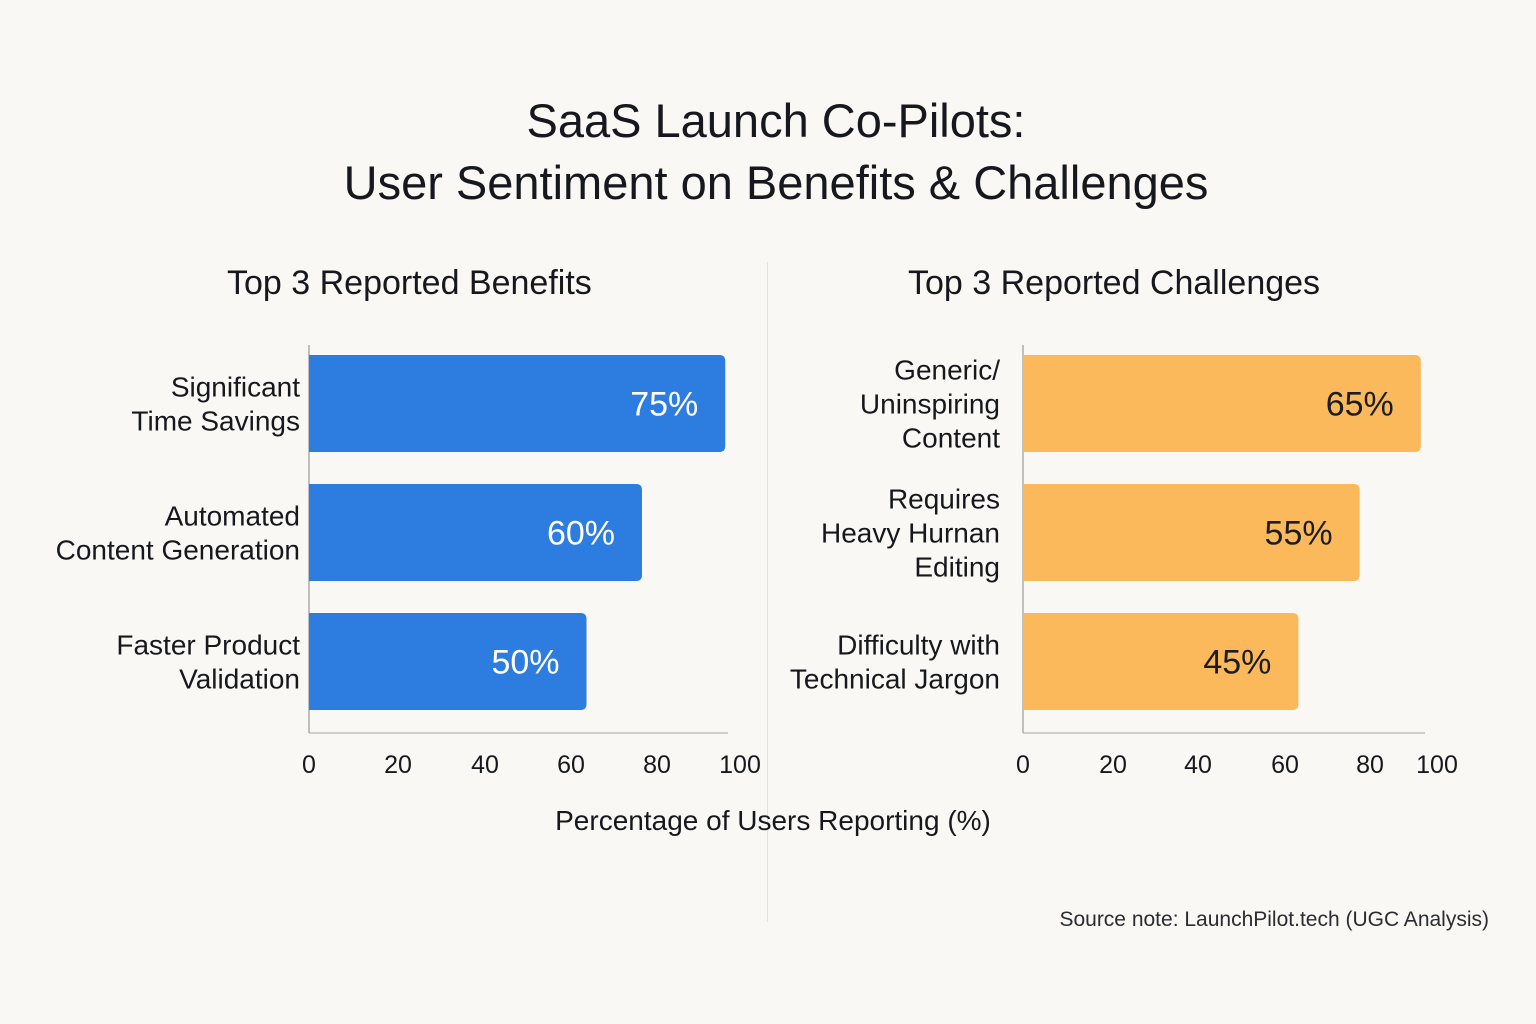 This screenshot has height=1024, width=1536. Describe the element at coordinates (1437, 765) in the screenshot. I see `challenges-x-tick-label: 100` at that location.